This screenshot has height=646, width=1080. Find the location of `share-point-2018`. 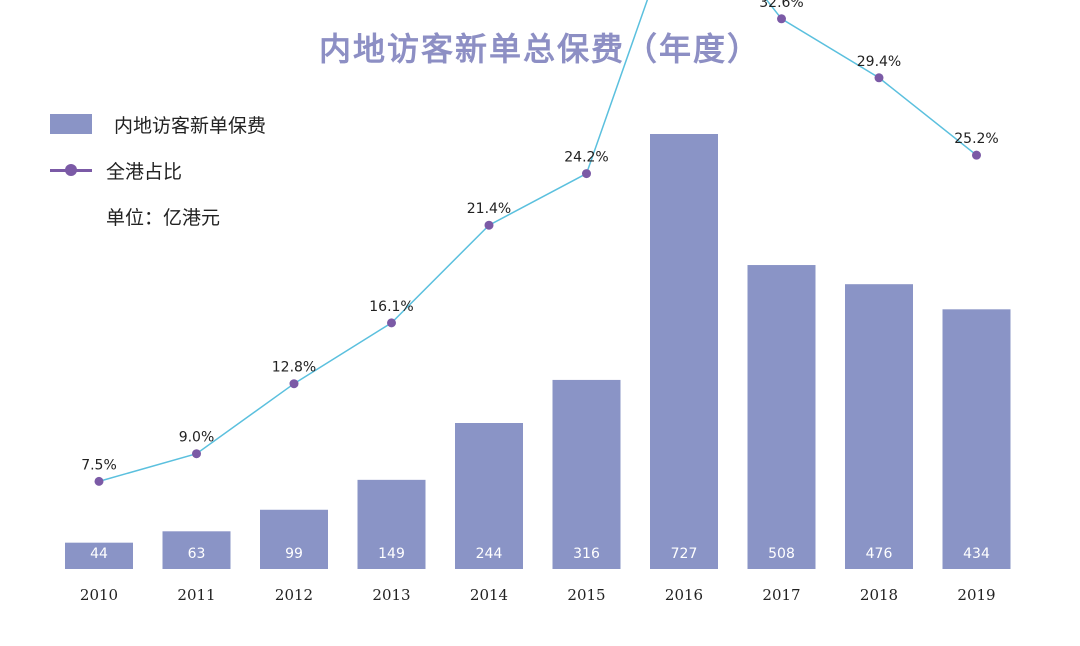

share-point-2018 is located at coordinates (879, 78).